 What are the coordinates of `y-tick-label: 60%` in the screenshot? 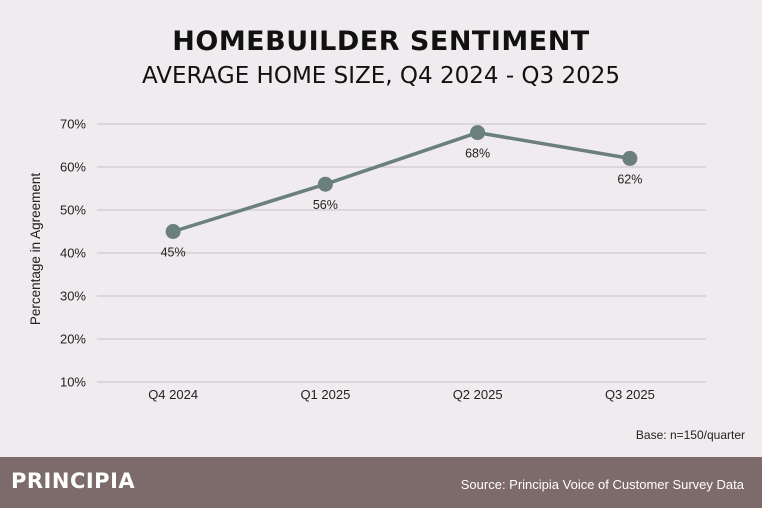 It's located at (73, 167).